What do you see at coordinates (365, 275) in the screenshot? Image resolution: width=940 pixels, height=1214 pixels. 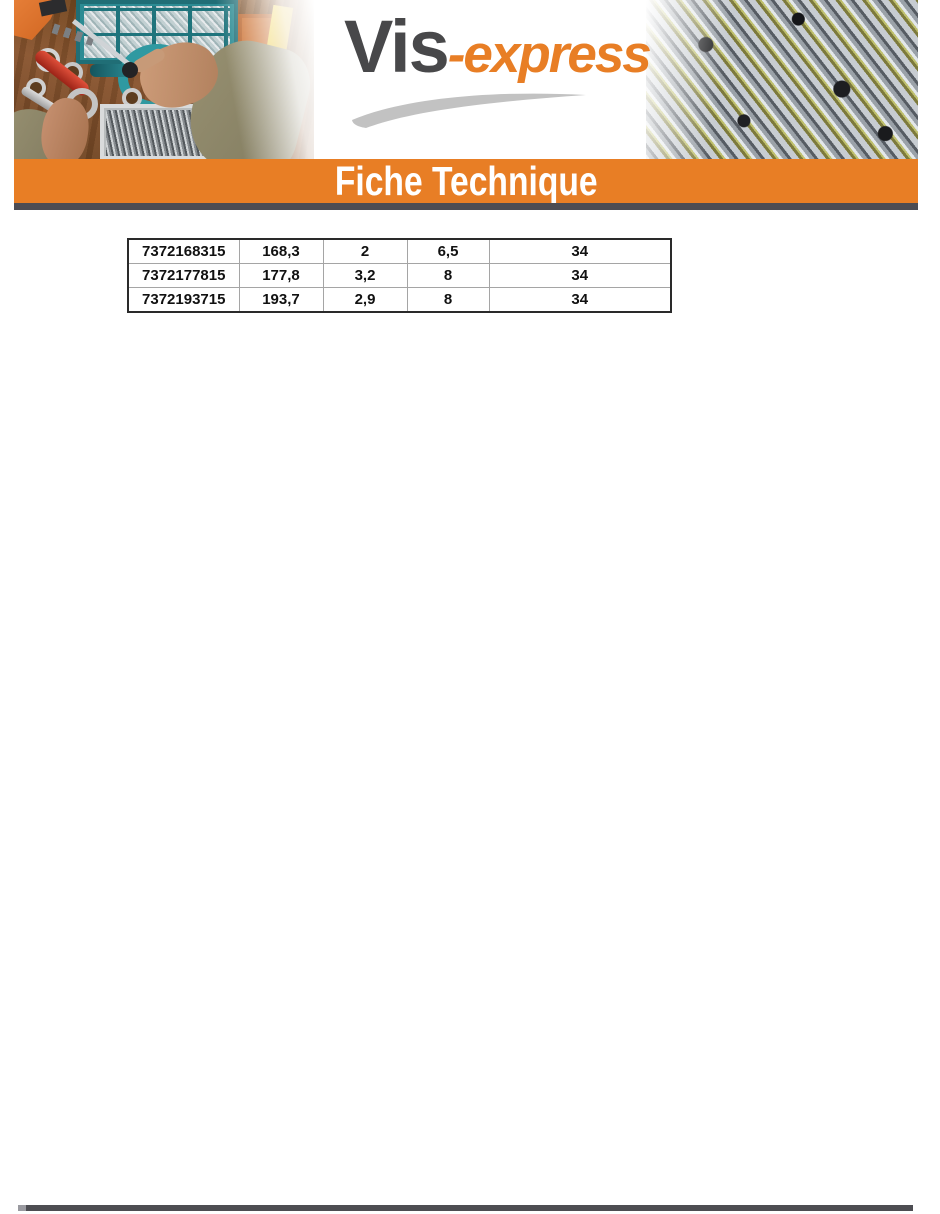 I see `table-cell: 3,2` at bounding box center [365, 275].